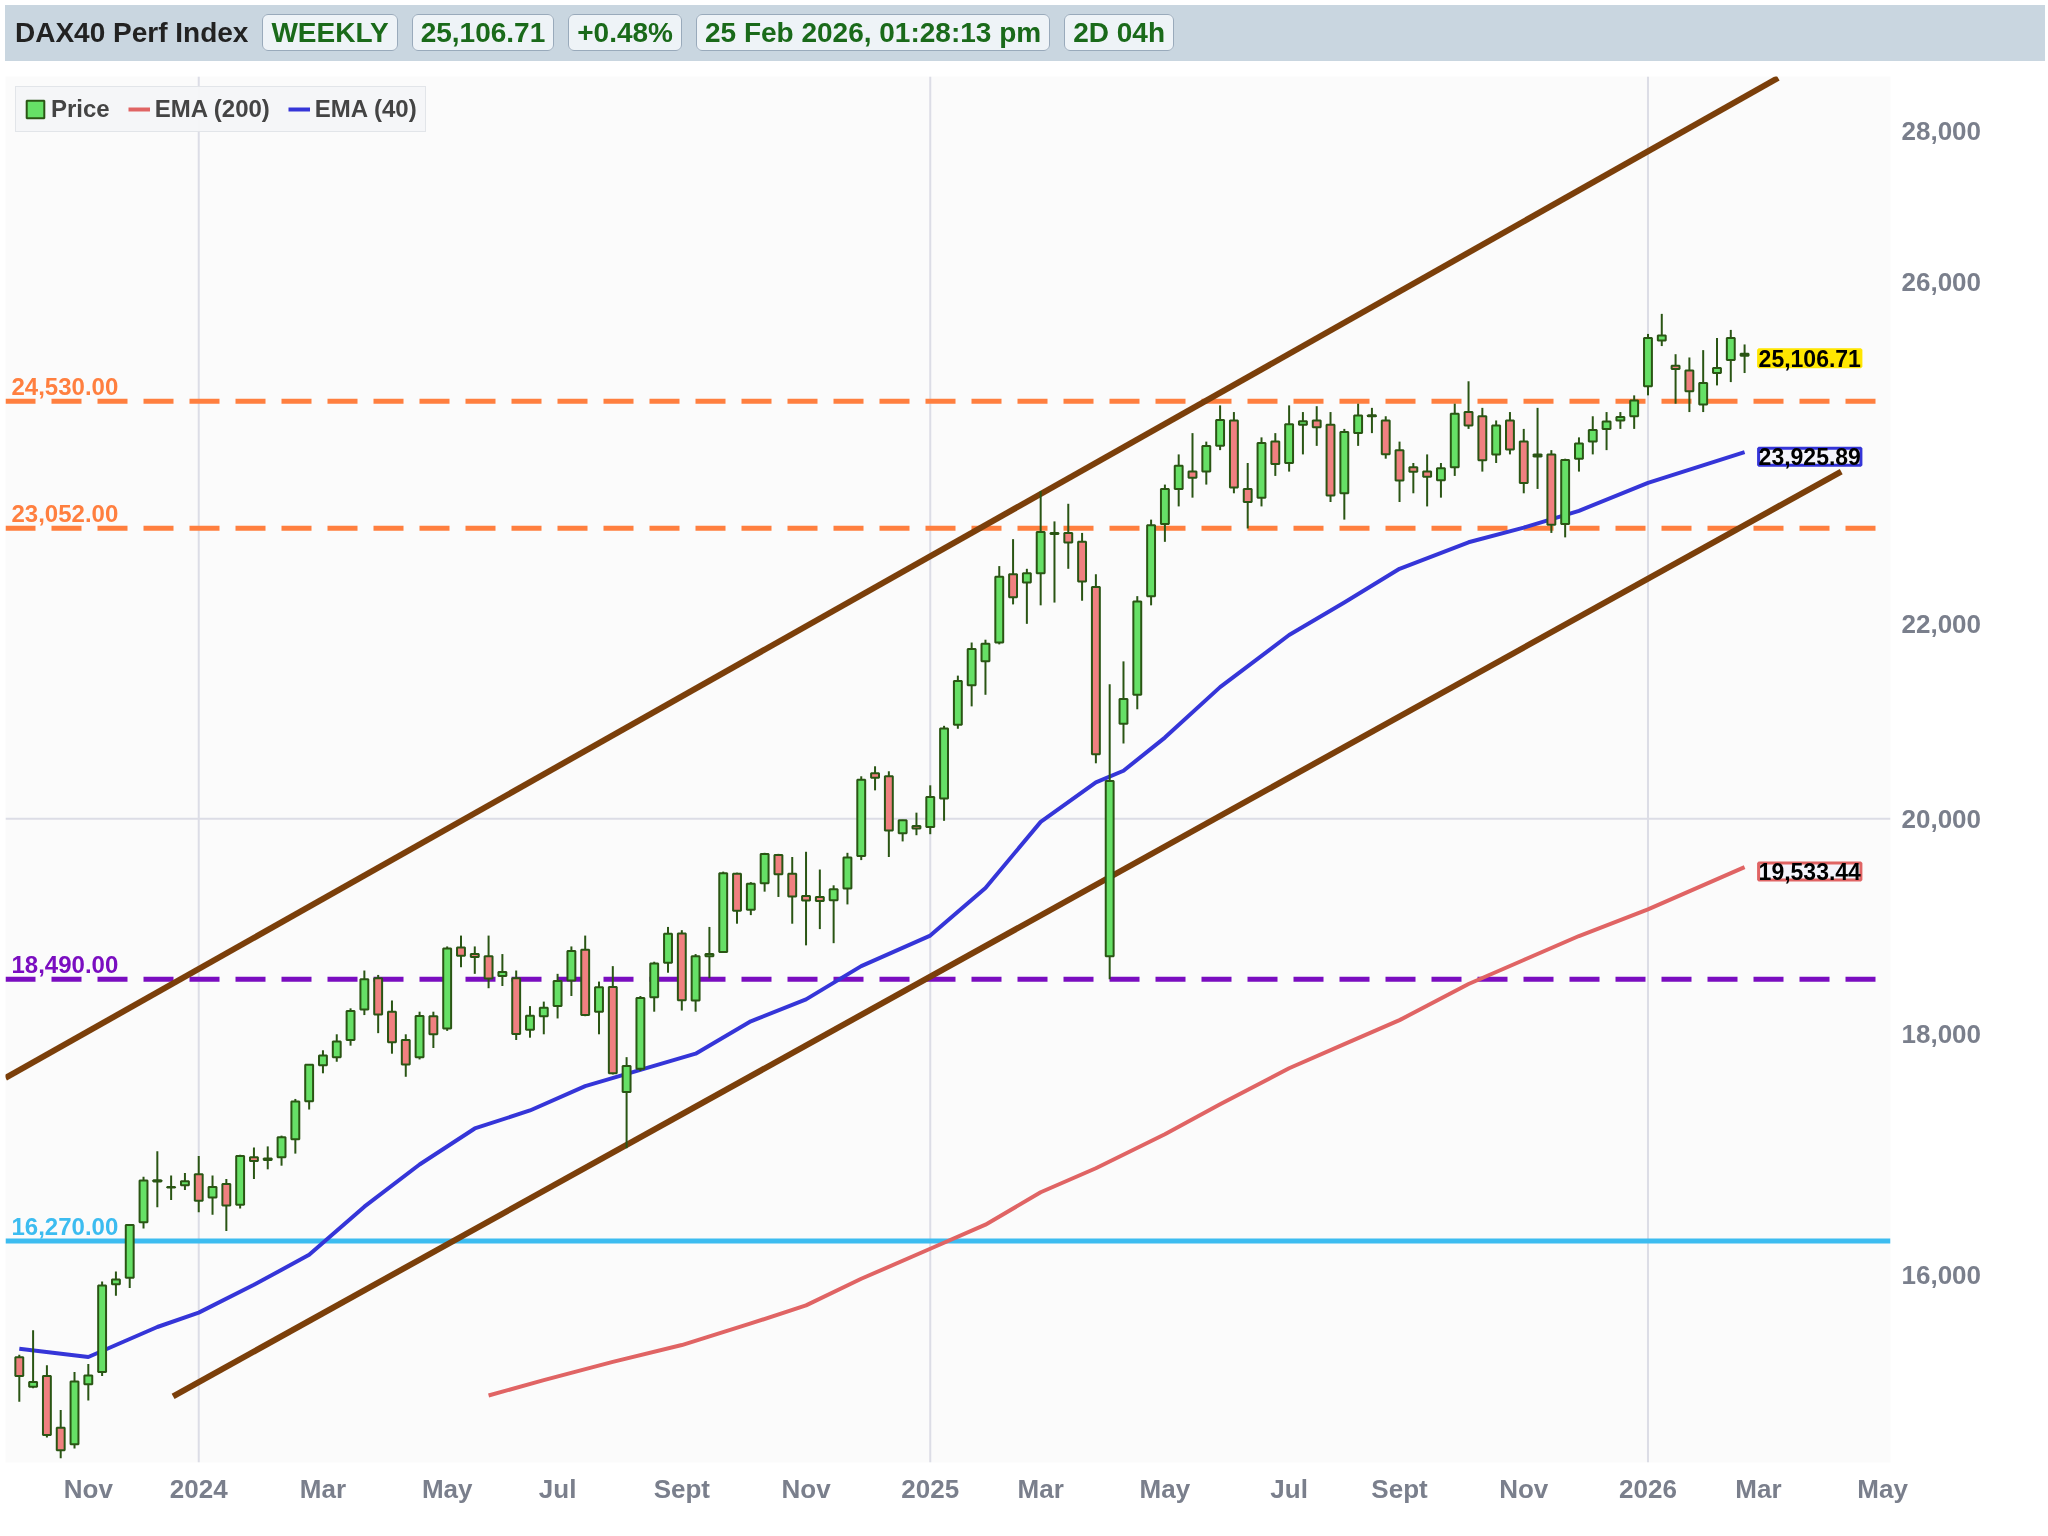 This screenshot has width=2048, height=1536. I want to click on ref-line-label: 24,530.00, so click(65, 387).